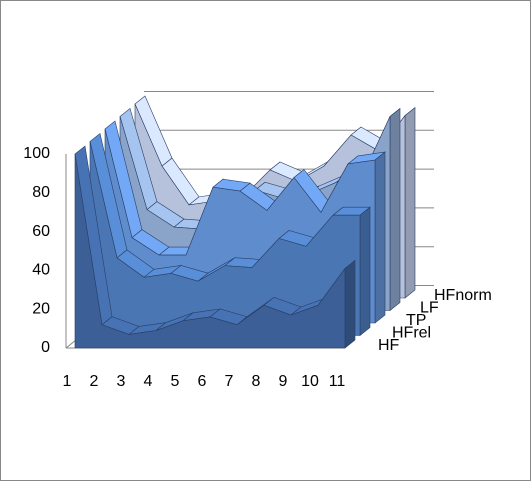 The image size is (531, 486). Describe the element at coordinates (310, 381) in the screenshot. I see `x-tick-label: 10` at that location.